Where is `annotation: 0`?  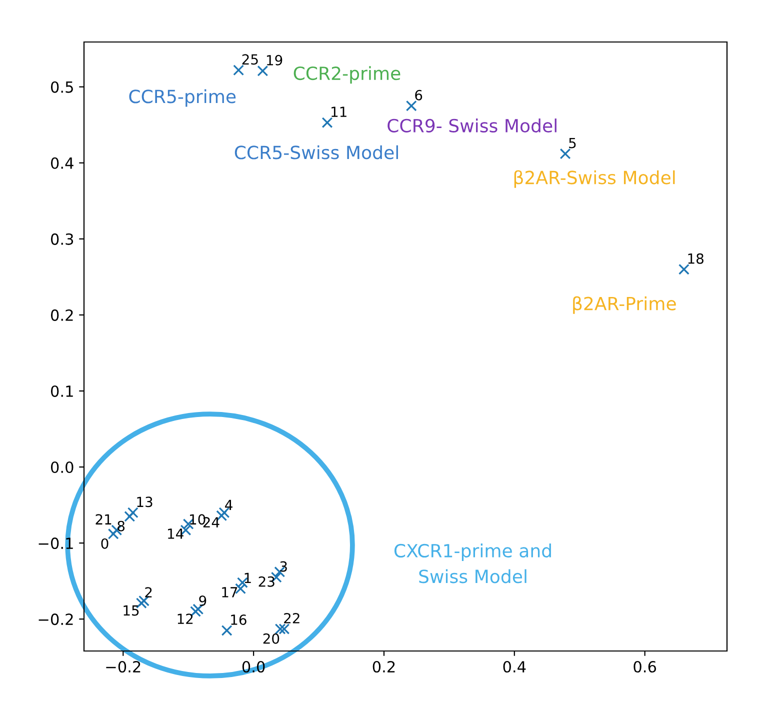 annotation: 0 is located at coordinates (104, 543).